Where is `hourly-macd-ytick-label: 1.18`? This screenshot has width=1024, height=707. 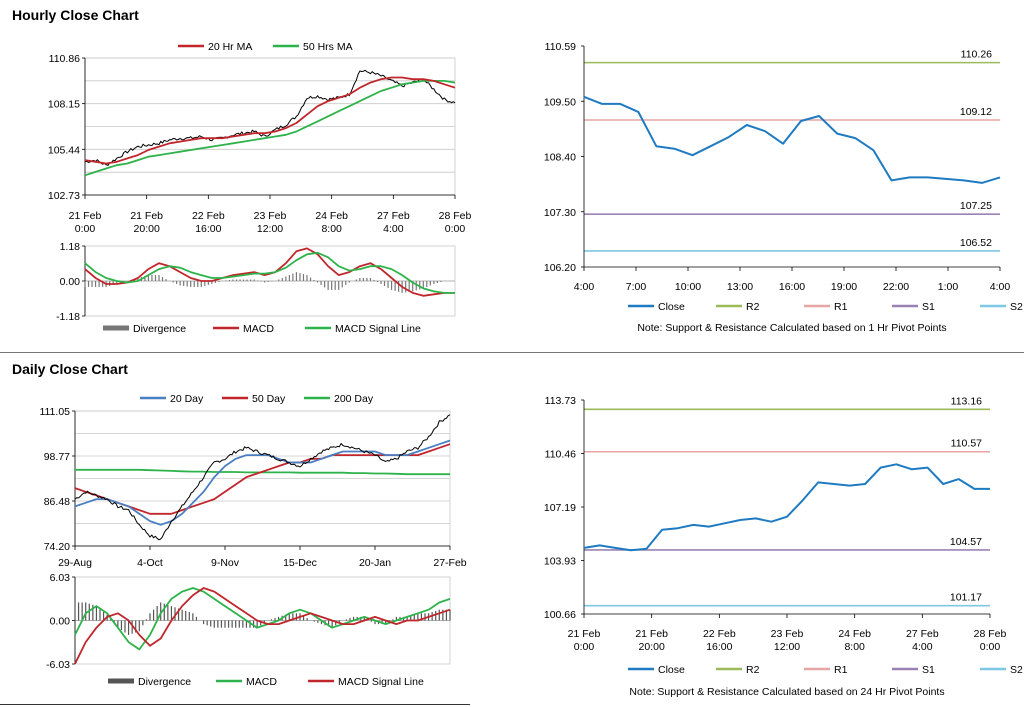 hourly-macd-ytick-label: 1.18 is located at coordinates (70, 247).